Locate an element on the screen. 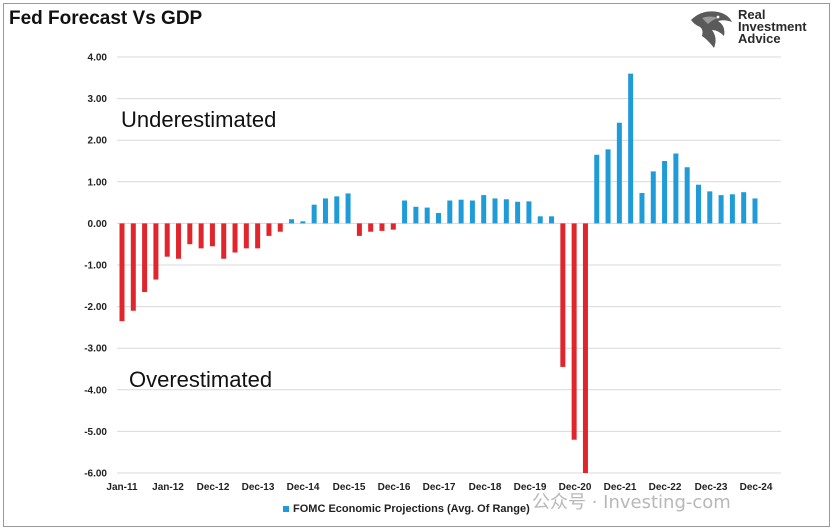 Image resolution: width=835 pixels, height=532 pixels. legend-swatch is located at coordinates (286, 509).